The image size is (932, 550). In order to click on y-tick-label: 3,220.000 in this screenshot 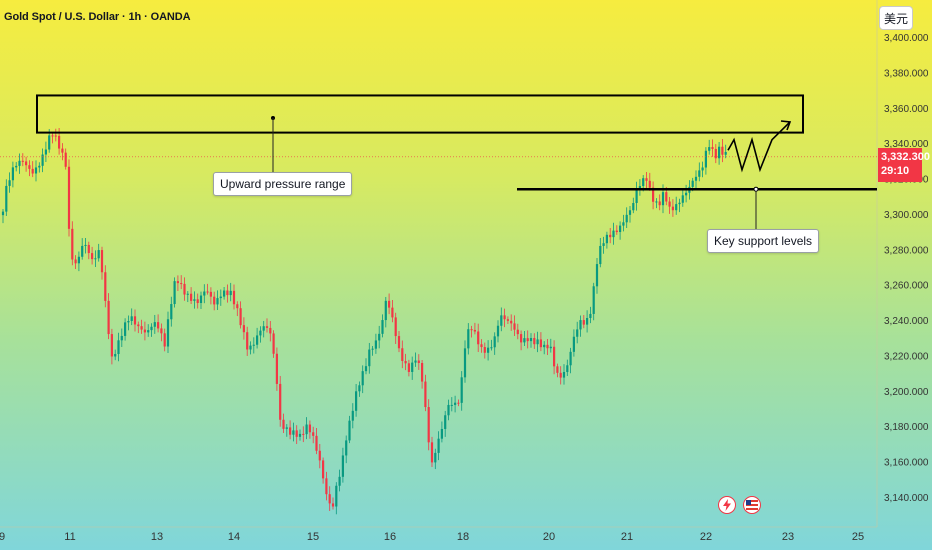, I will do `click(906, 356)`.